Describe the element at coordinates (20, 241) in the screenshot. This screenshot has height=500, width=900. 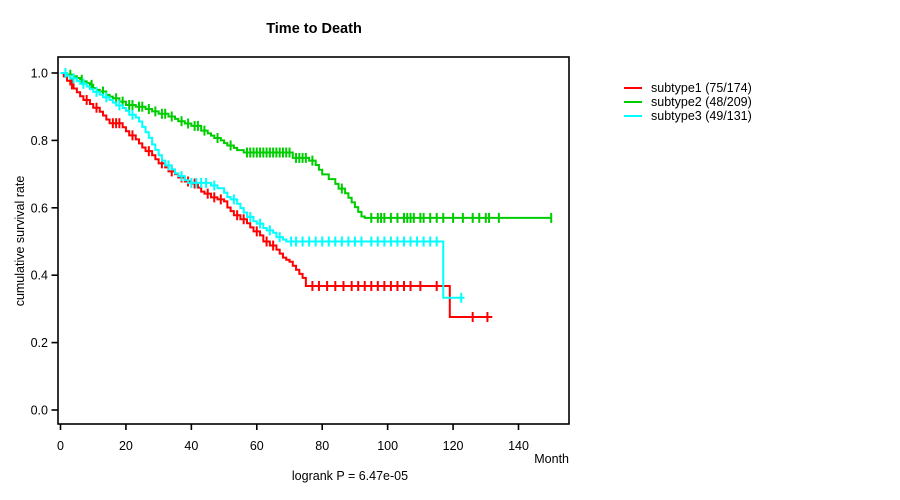
I see `y-axis-label: cumulative survival rate` at that location.